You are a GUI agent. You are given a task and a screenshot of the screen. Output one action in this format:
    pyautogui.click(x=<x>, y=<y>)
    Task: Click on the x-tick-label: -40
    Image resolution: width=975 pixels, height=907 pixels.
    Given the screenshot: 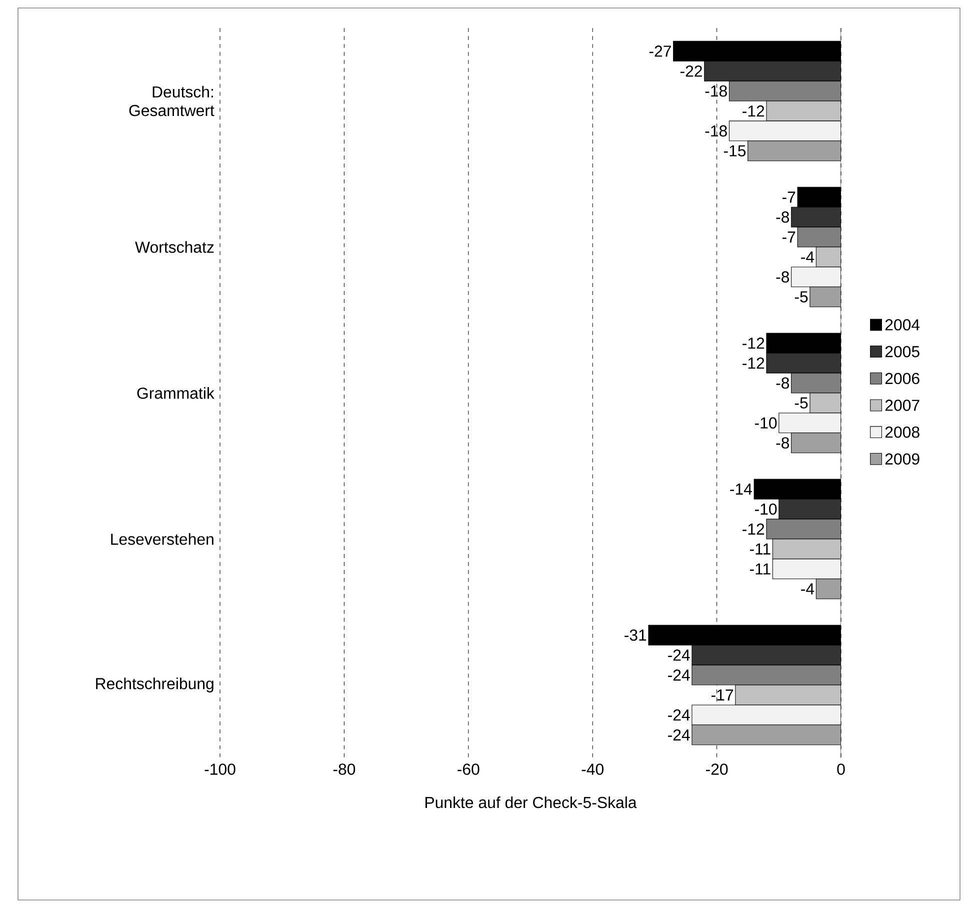 What is the action you would take?
    pyautogui.click(x=593, y=769)
    